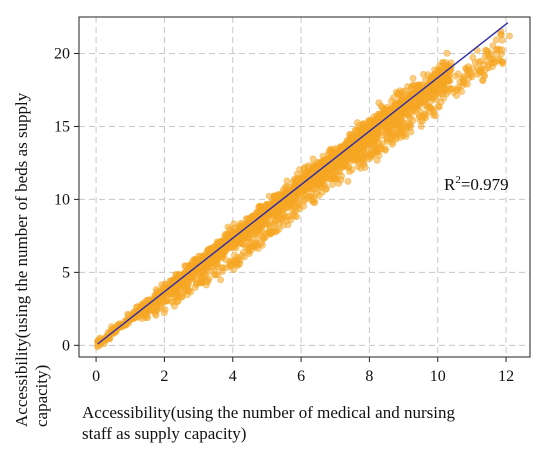 The width and height of the screenshot is (550, 454). I want to click on x-tick-label: 2, so click(164, 376).